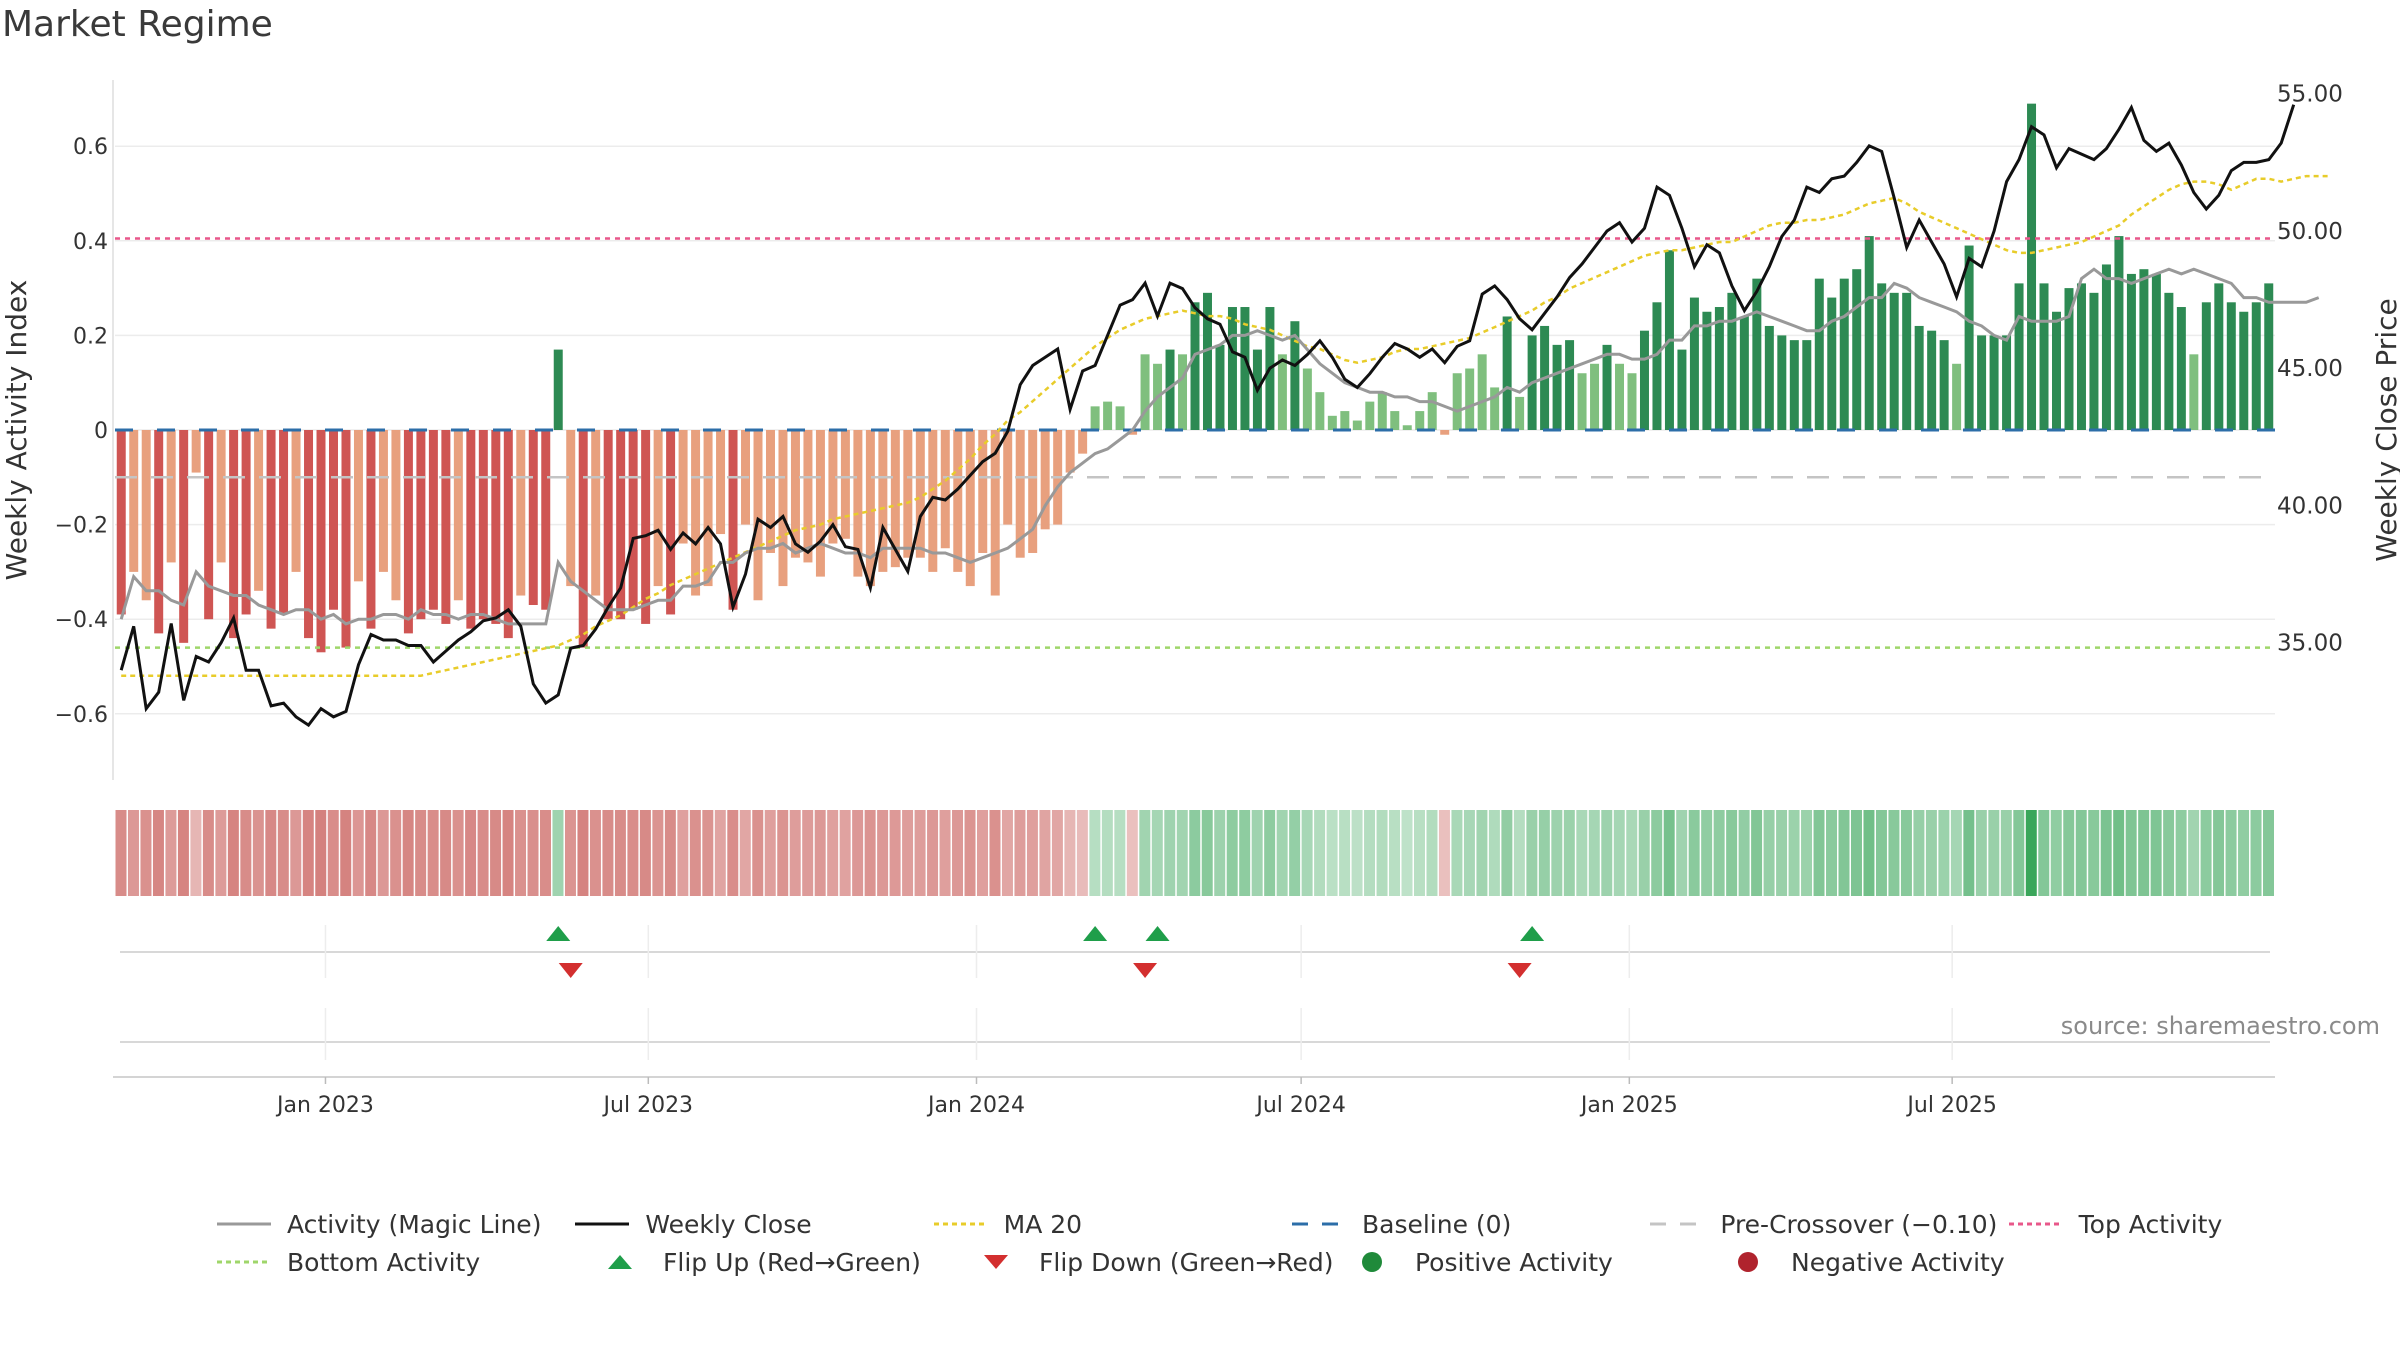  Describe the element at coordinates (1531, 1262) in the screenshot. I see `legend-item: Positive Activity` at that location.